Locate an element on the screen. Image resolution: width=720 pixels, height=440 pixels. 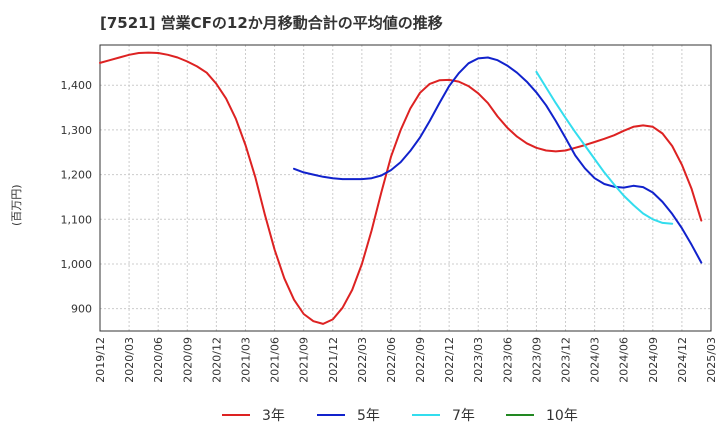
y-tick-label: 1,100 is located at coordinates (77, 219).